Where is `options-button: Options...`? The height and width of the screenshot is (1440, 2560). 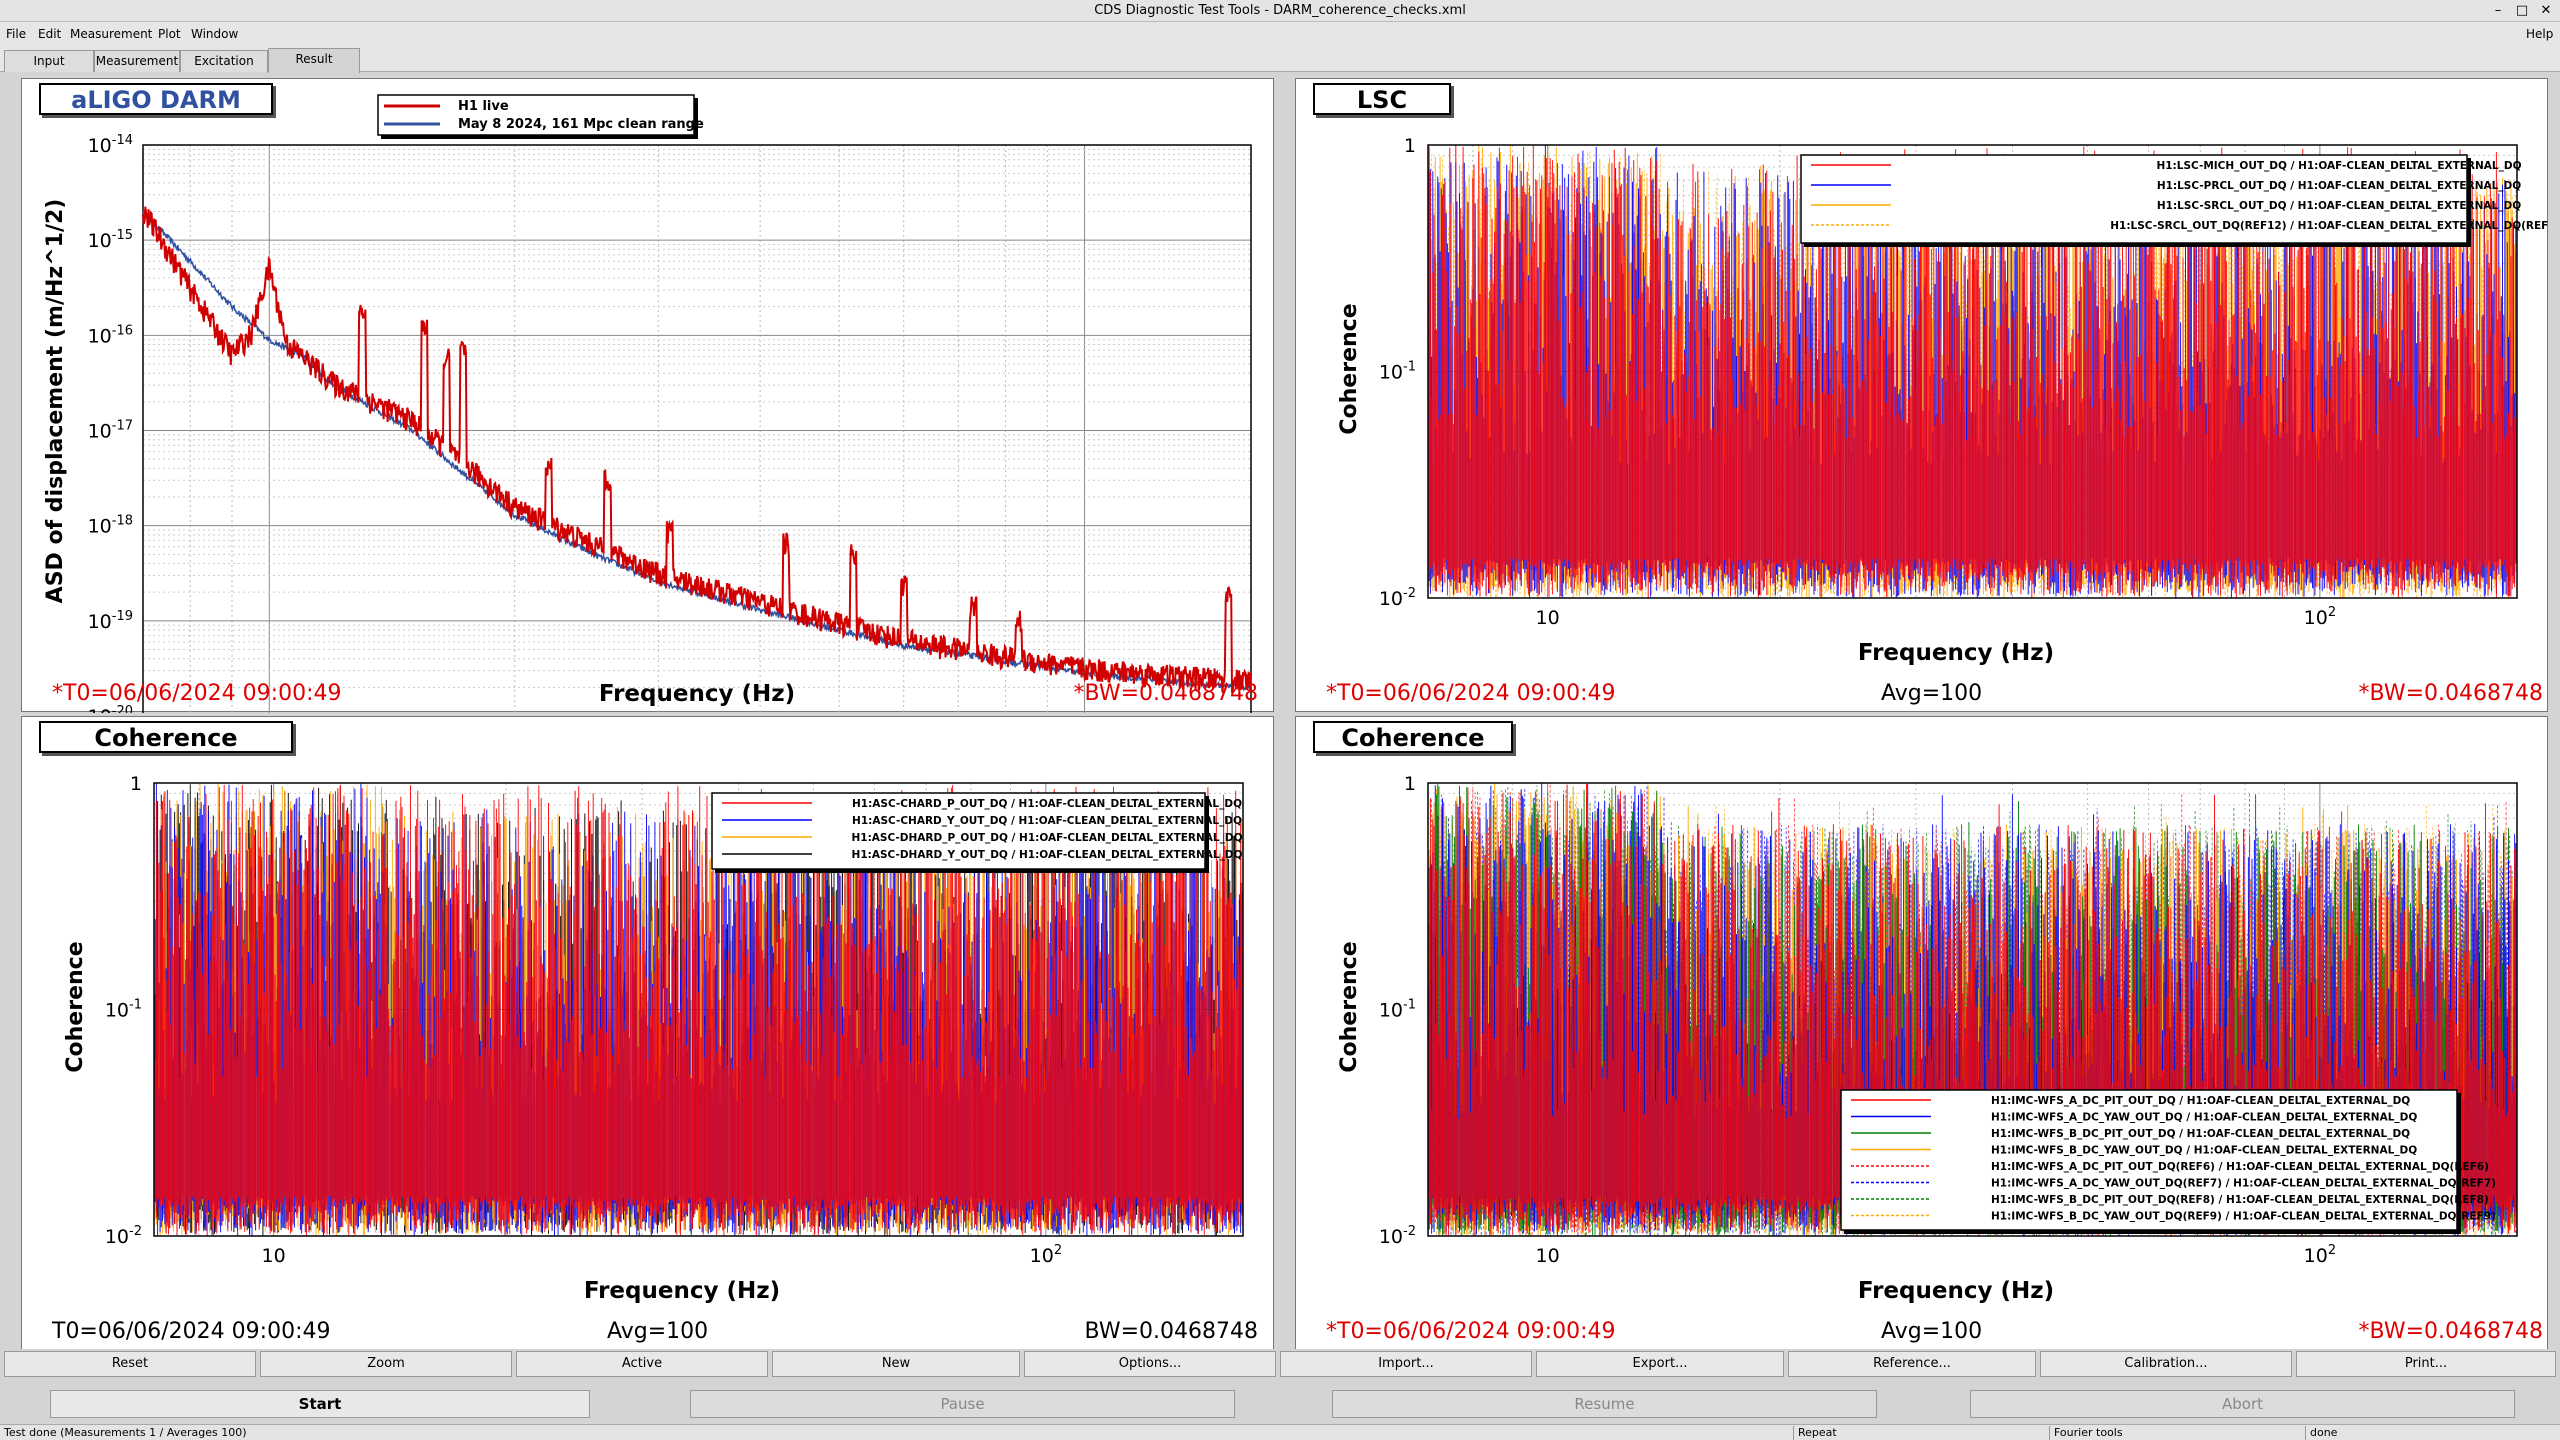
options-button: Options... is located at coordinates (1150, 1364).